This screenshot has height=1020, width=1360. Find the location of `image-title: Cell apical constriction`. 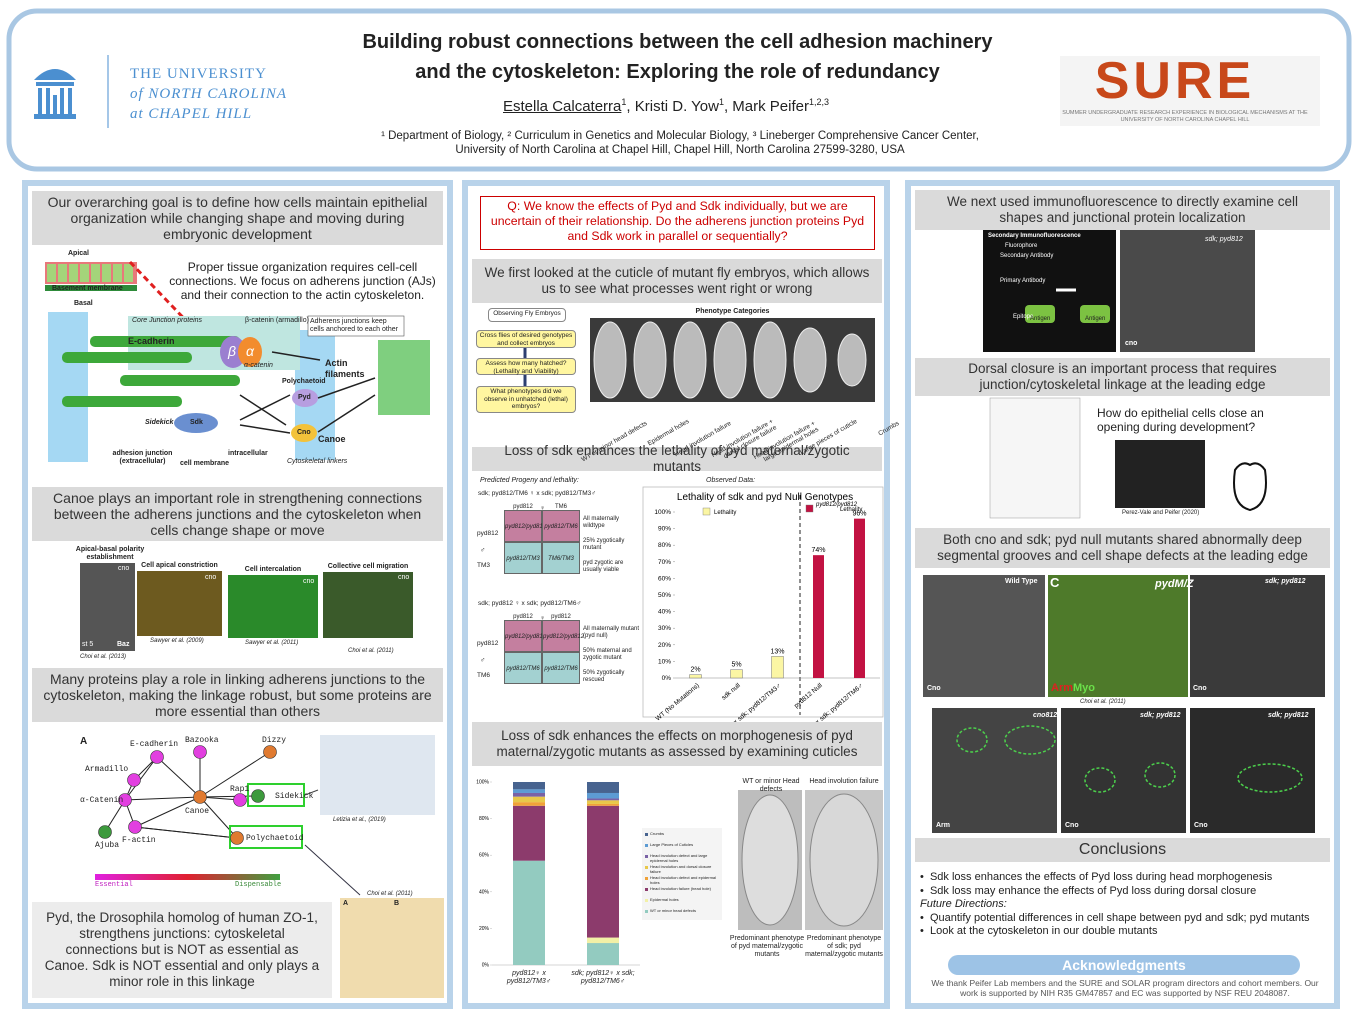

image-title: Cell apical constriction is located at coordinates (179, 565).